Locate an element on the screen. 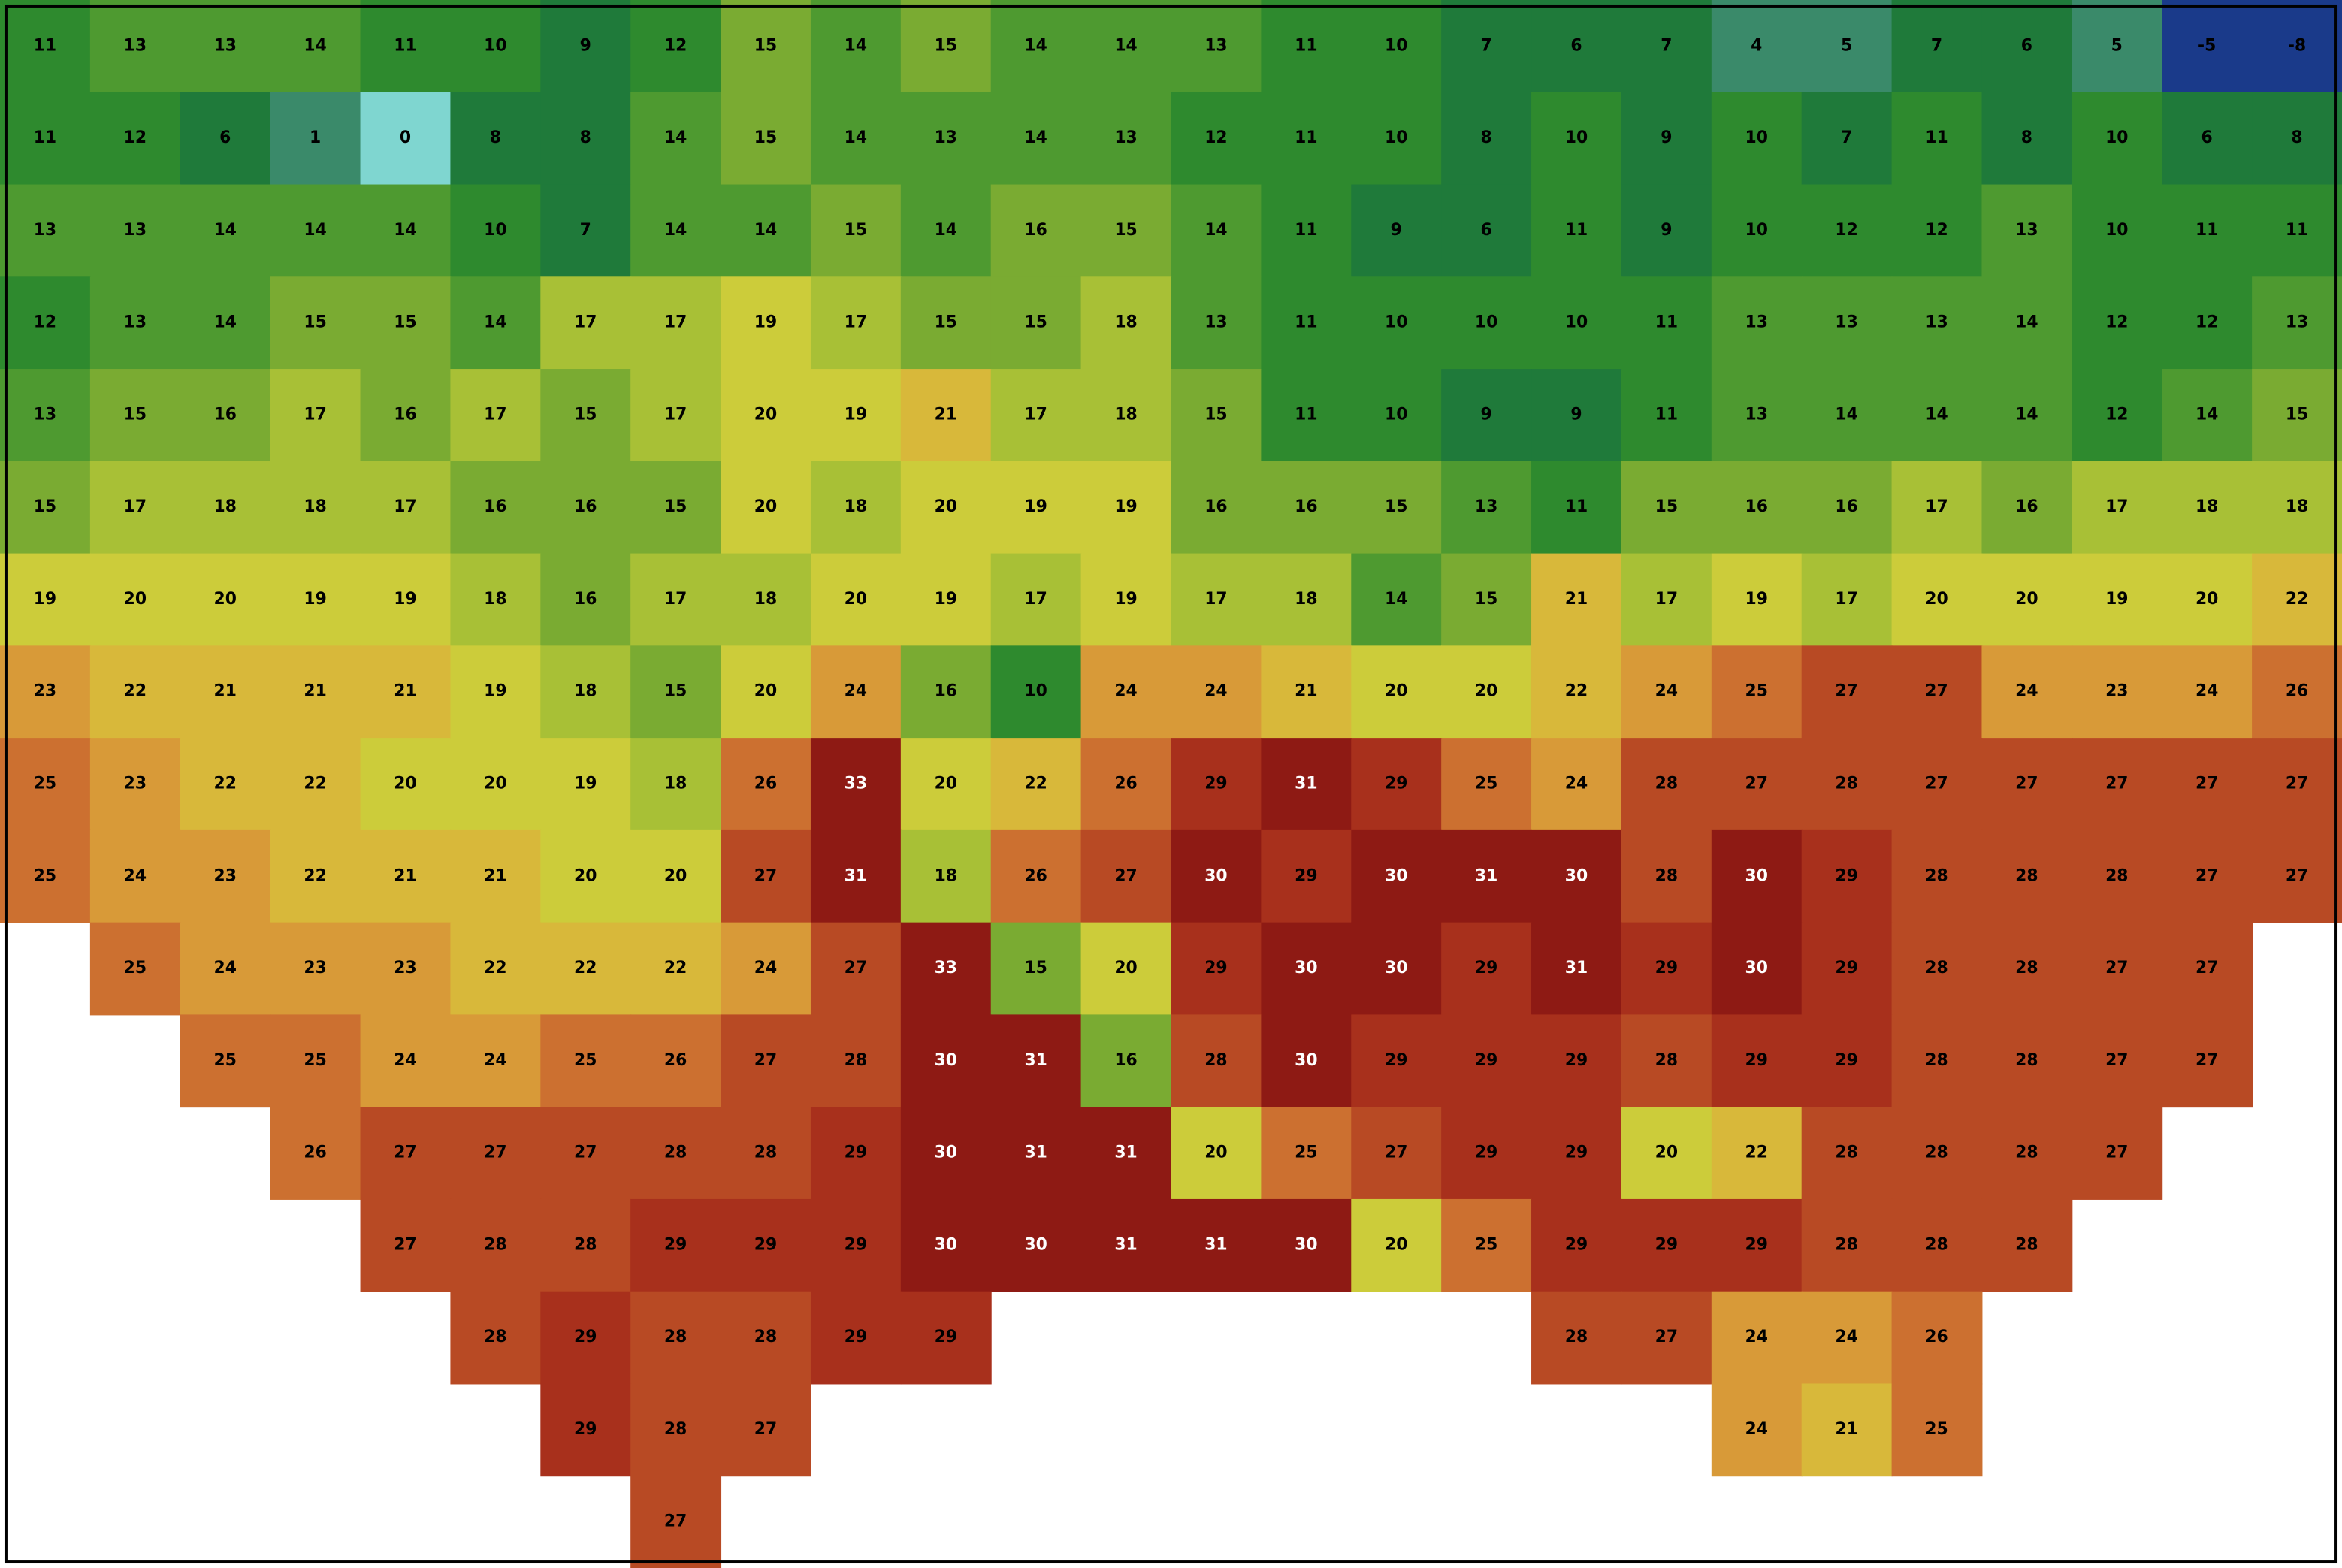 This screenshot has height=1568, width=2342. temperature-label: 9 is located at coordinates (1576, 415).